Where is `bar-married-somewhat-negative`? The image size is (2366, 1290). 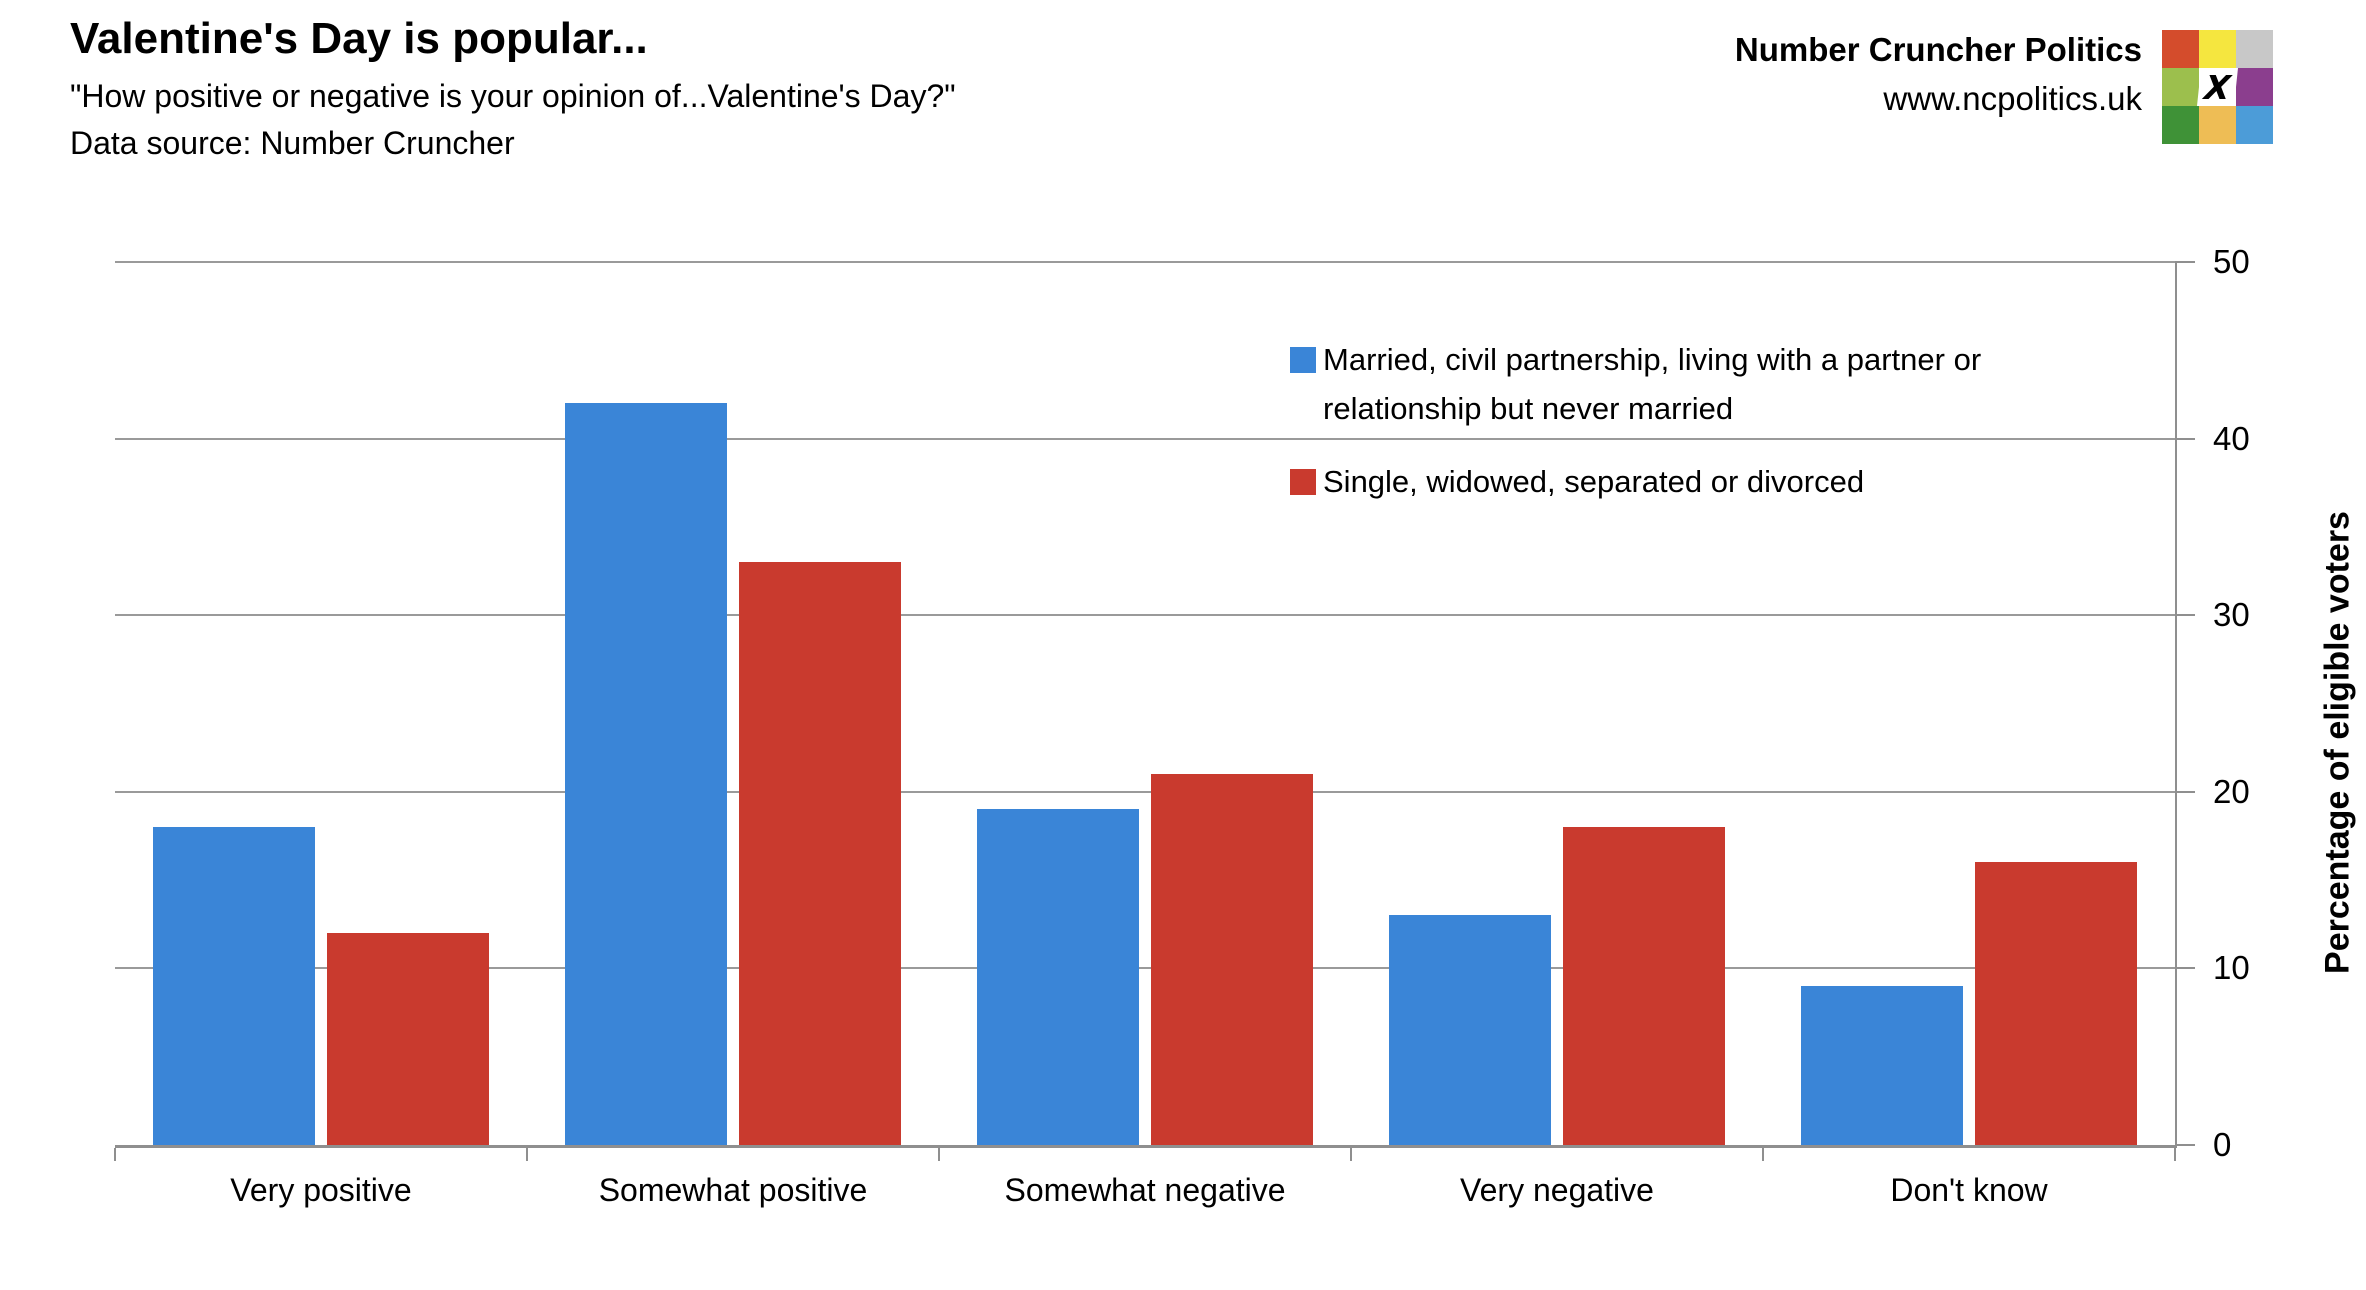
bar-married-somewhat-negative is located at coordinates (1058, 977).